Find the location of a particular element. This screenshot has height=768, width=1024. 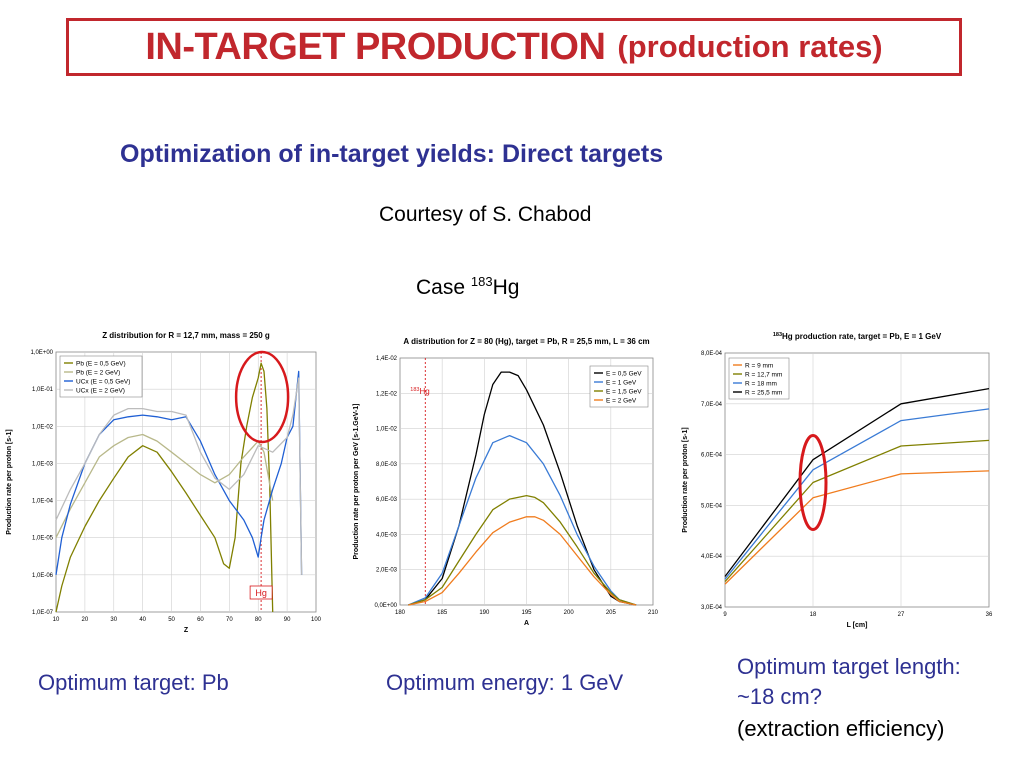

y-tick-label: 1,0E-03 is located at coordinates (43, 464).